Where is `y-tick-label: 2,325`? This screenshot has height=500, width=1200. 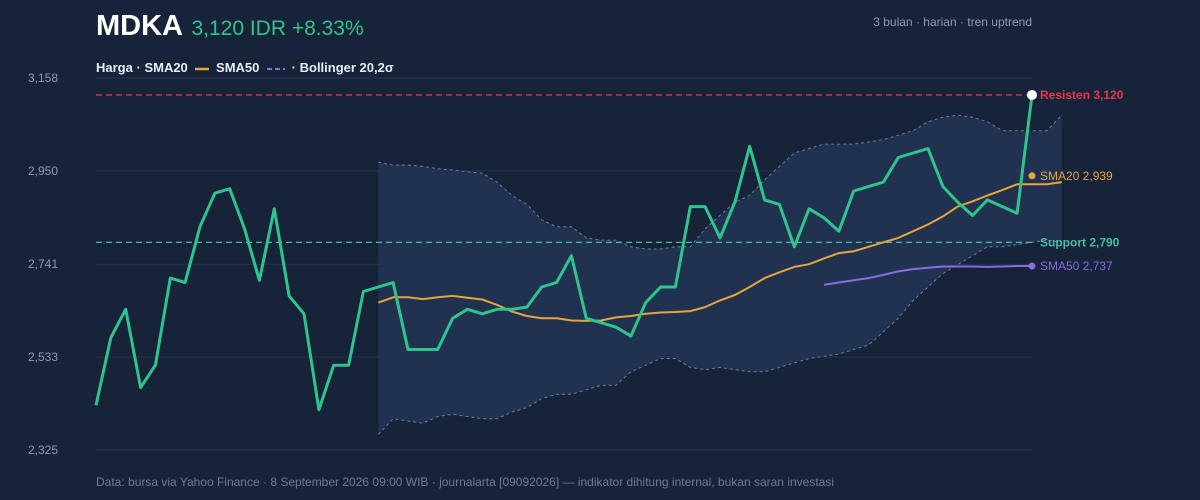 y-tick-label: 2,325 is located at coordinates (43, 450).